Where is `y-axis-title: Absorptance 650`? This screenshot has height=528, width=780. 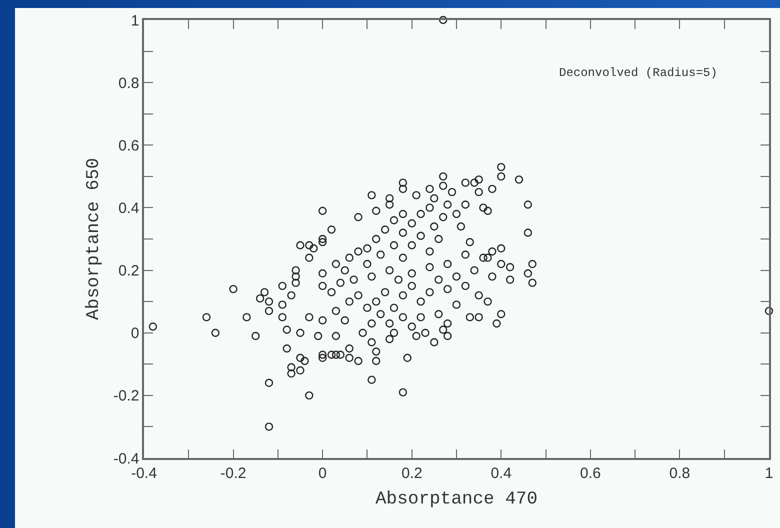 y-axis-title: Absorptance 650 is located at coordinates (94, 239).